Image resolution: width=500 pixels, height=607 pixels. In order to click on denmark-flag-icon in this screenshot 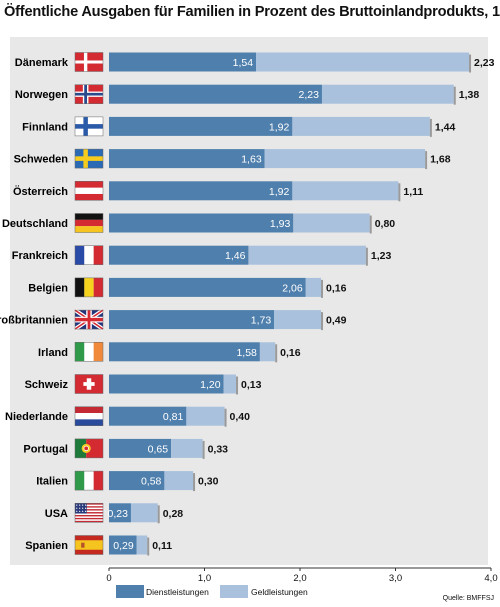, I will do `click(89, 62)`.